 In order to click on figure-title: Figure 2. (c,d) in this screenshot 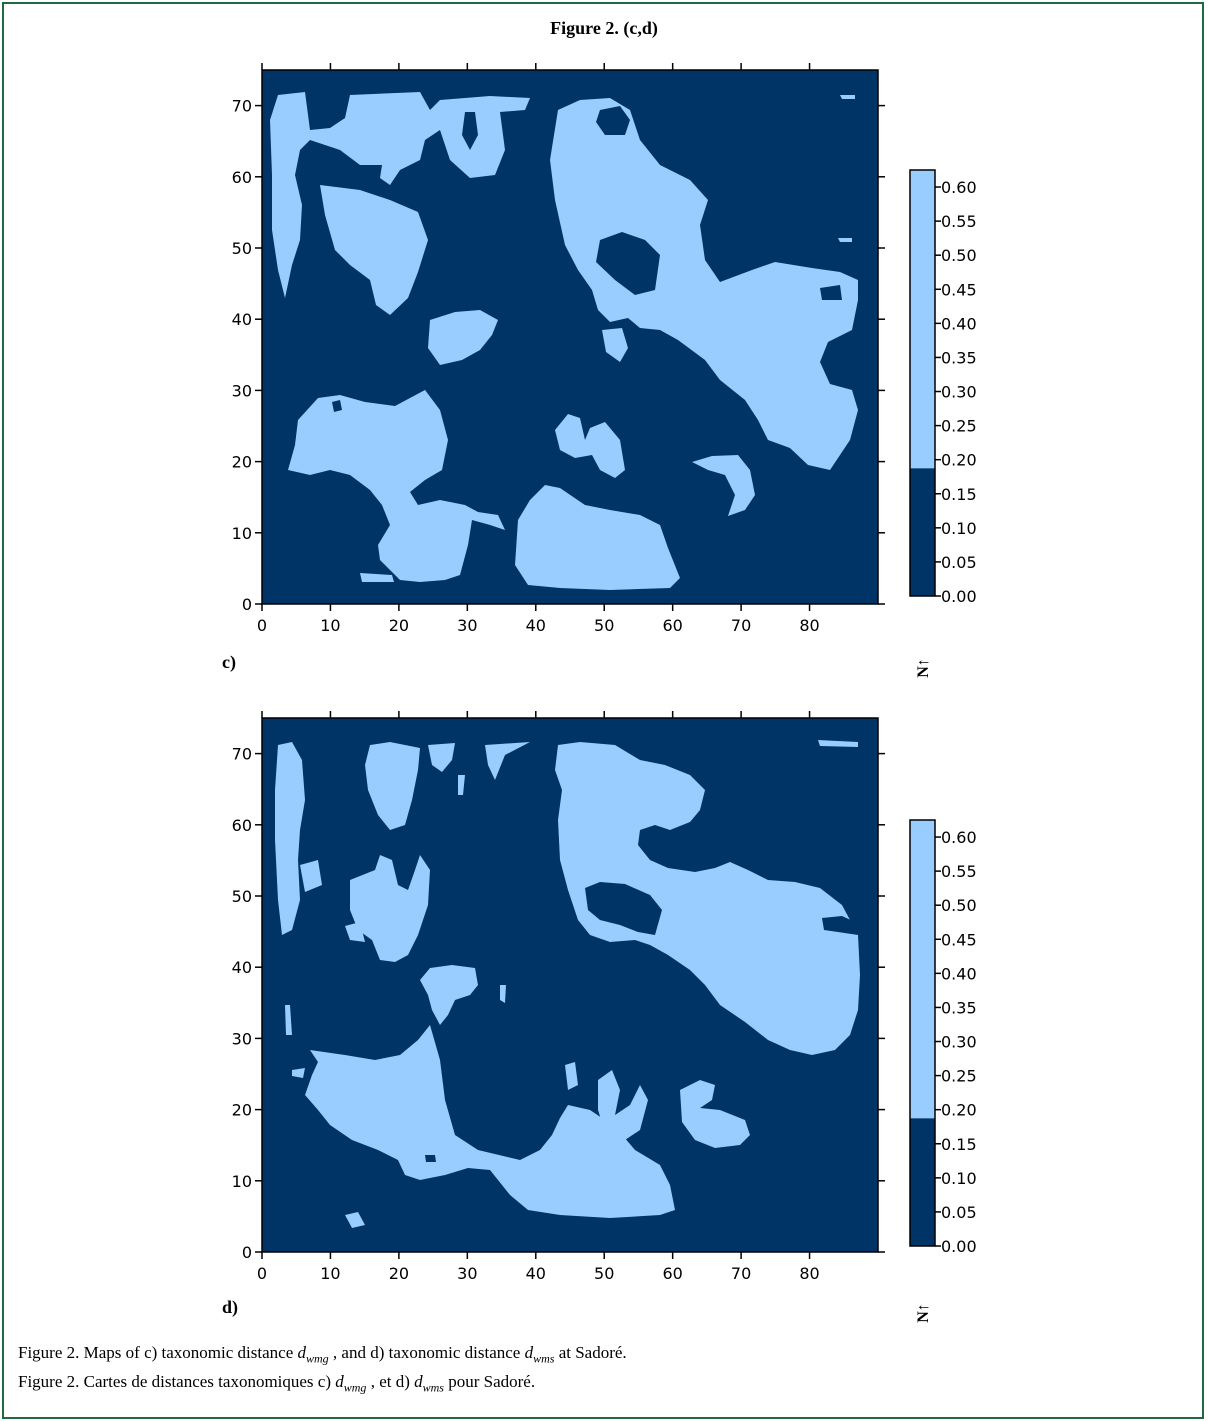, I will do `click(604, 28)`.